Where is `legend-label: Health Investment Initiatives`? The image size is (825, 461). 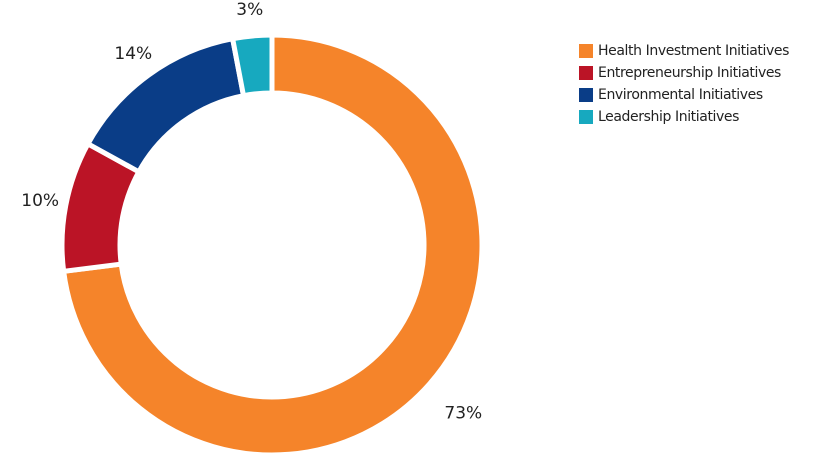
legend-label: Health Investment Initiatives is located at coordinates (693, 51).